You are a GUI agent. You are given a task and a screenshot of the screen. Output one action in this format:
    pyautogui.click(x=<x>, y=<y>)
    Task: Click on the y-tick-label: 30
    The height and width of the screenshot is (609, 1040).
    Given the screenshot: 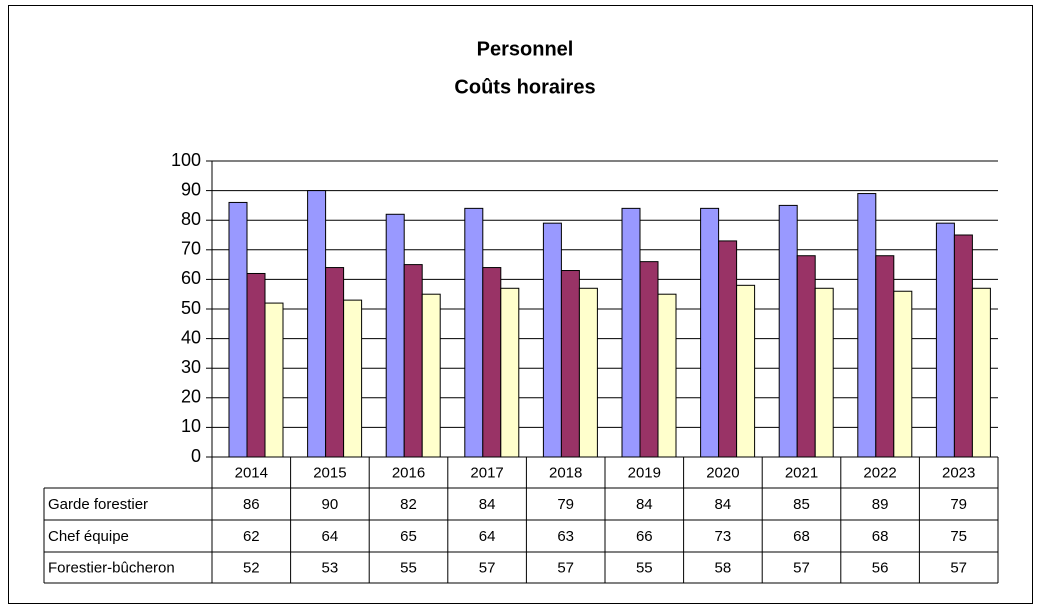 What is the action you would take?
    pyautogui.click(x=191, y=367)
    